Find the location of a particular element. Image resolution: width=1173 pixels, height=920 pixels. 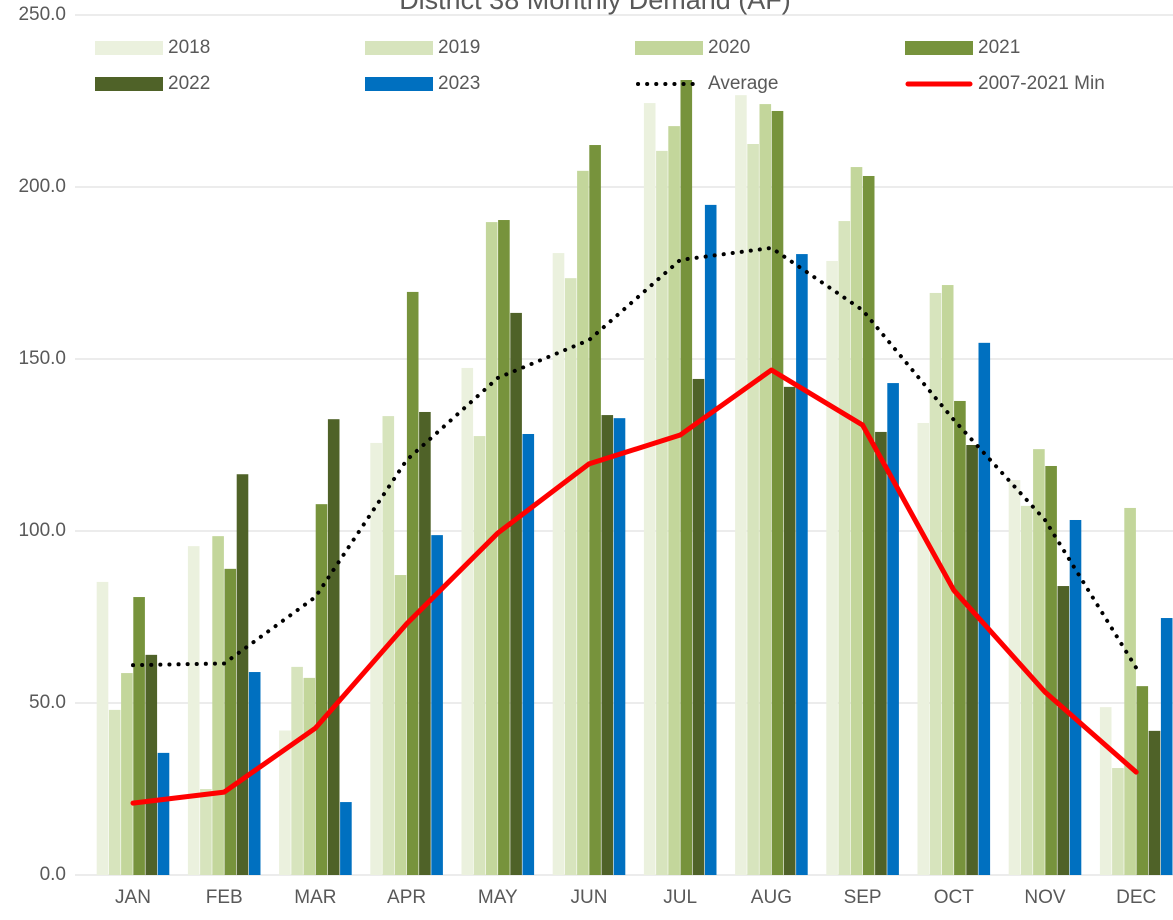

y-tick-label: 0.0 is located at coordinates (53, 874).